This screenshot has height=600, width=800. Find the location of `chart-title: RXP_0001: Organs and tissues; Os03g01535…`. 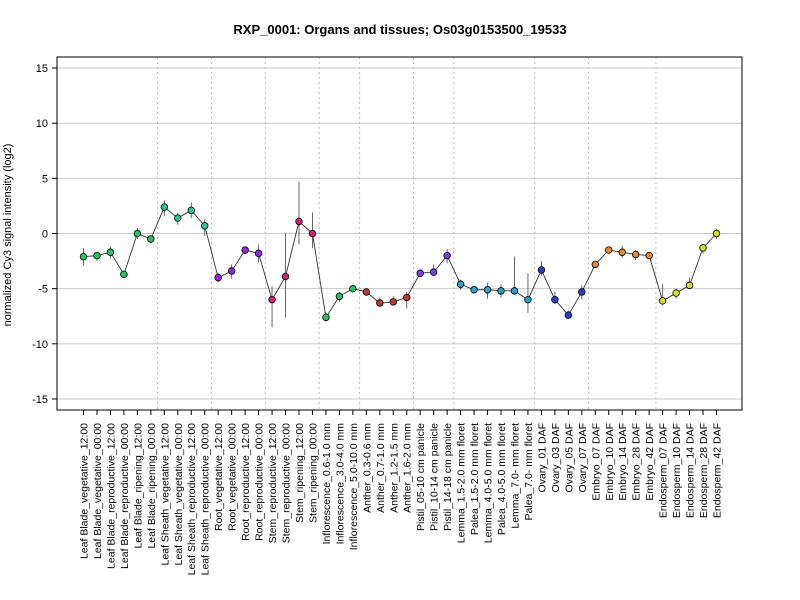

chart-title: RXP_0001: Organs and tissues; Os03g01535… is located at coordinates (399, 29).